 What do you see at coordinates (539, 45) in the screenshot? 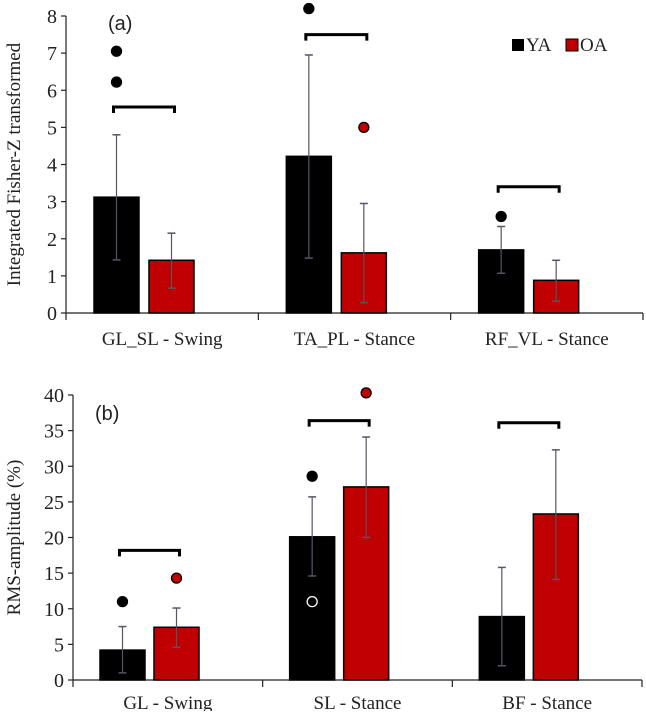
I see `legend-label-ya: YA` at bounding box center [539, 45].